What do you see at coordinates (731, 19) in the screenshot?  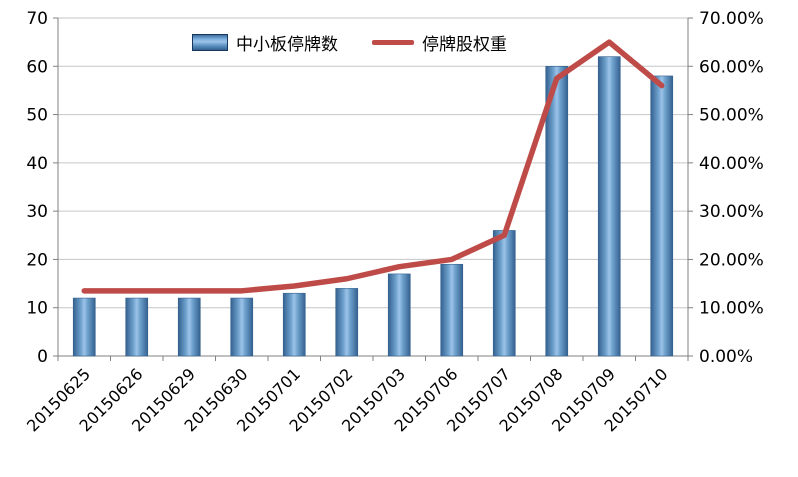 I see `svg-text: 70.00%` at bounding box center [731, 19].